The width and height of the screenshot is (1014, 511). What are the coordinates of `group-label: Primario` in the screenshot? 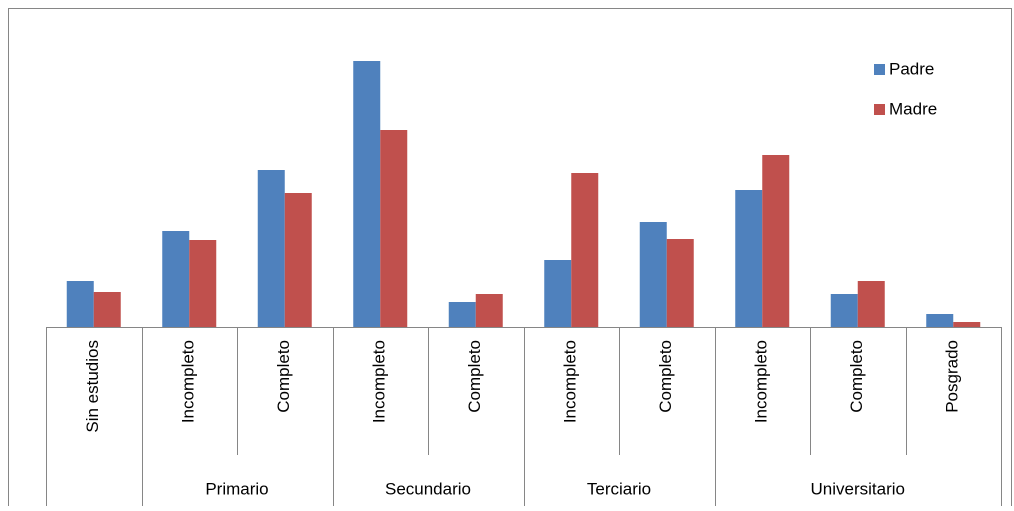 It's located at (236, 488).